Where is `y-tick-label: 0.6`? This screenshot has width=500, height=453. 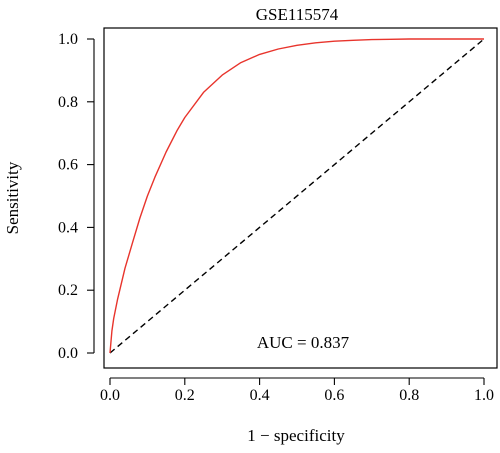
y-tick-label: 0.6 is located at coordinates (68, 165).